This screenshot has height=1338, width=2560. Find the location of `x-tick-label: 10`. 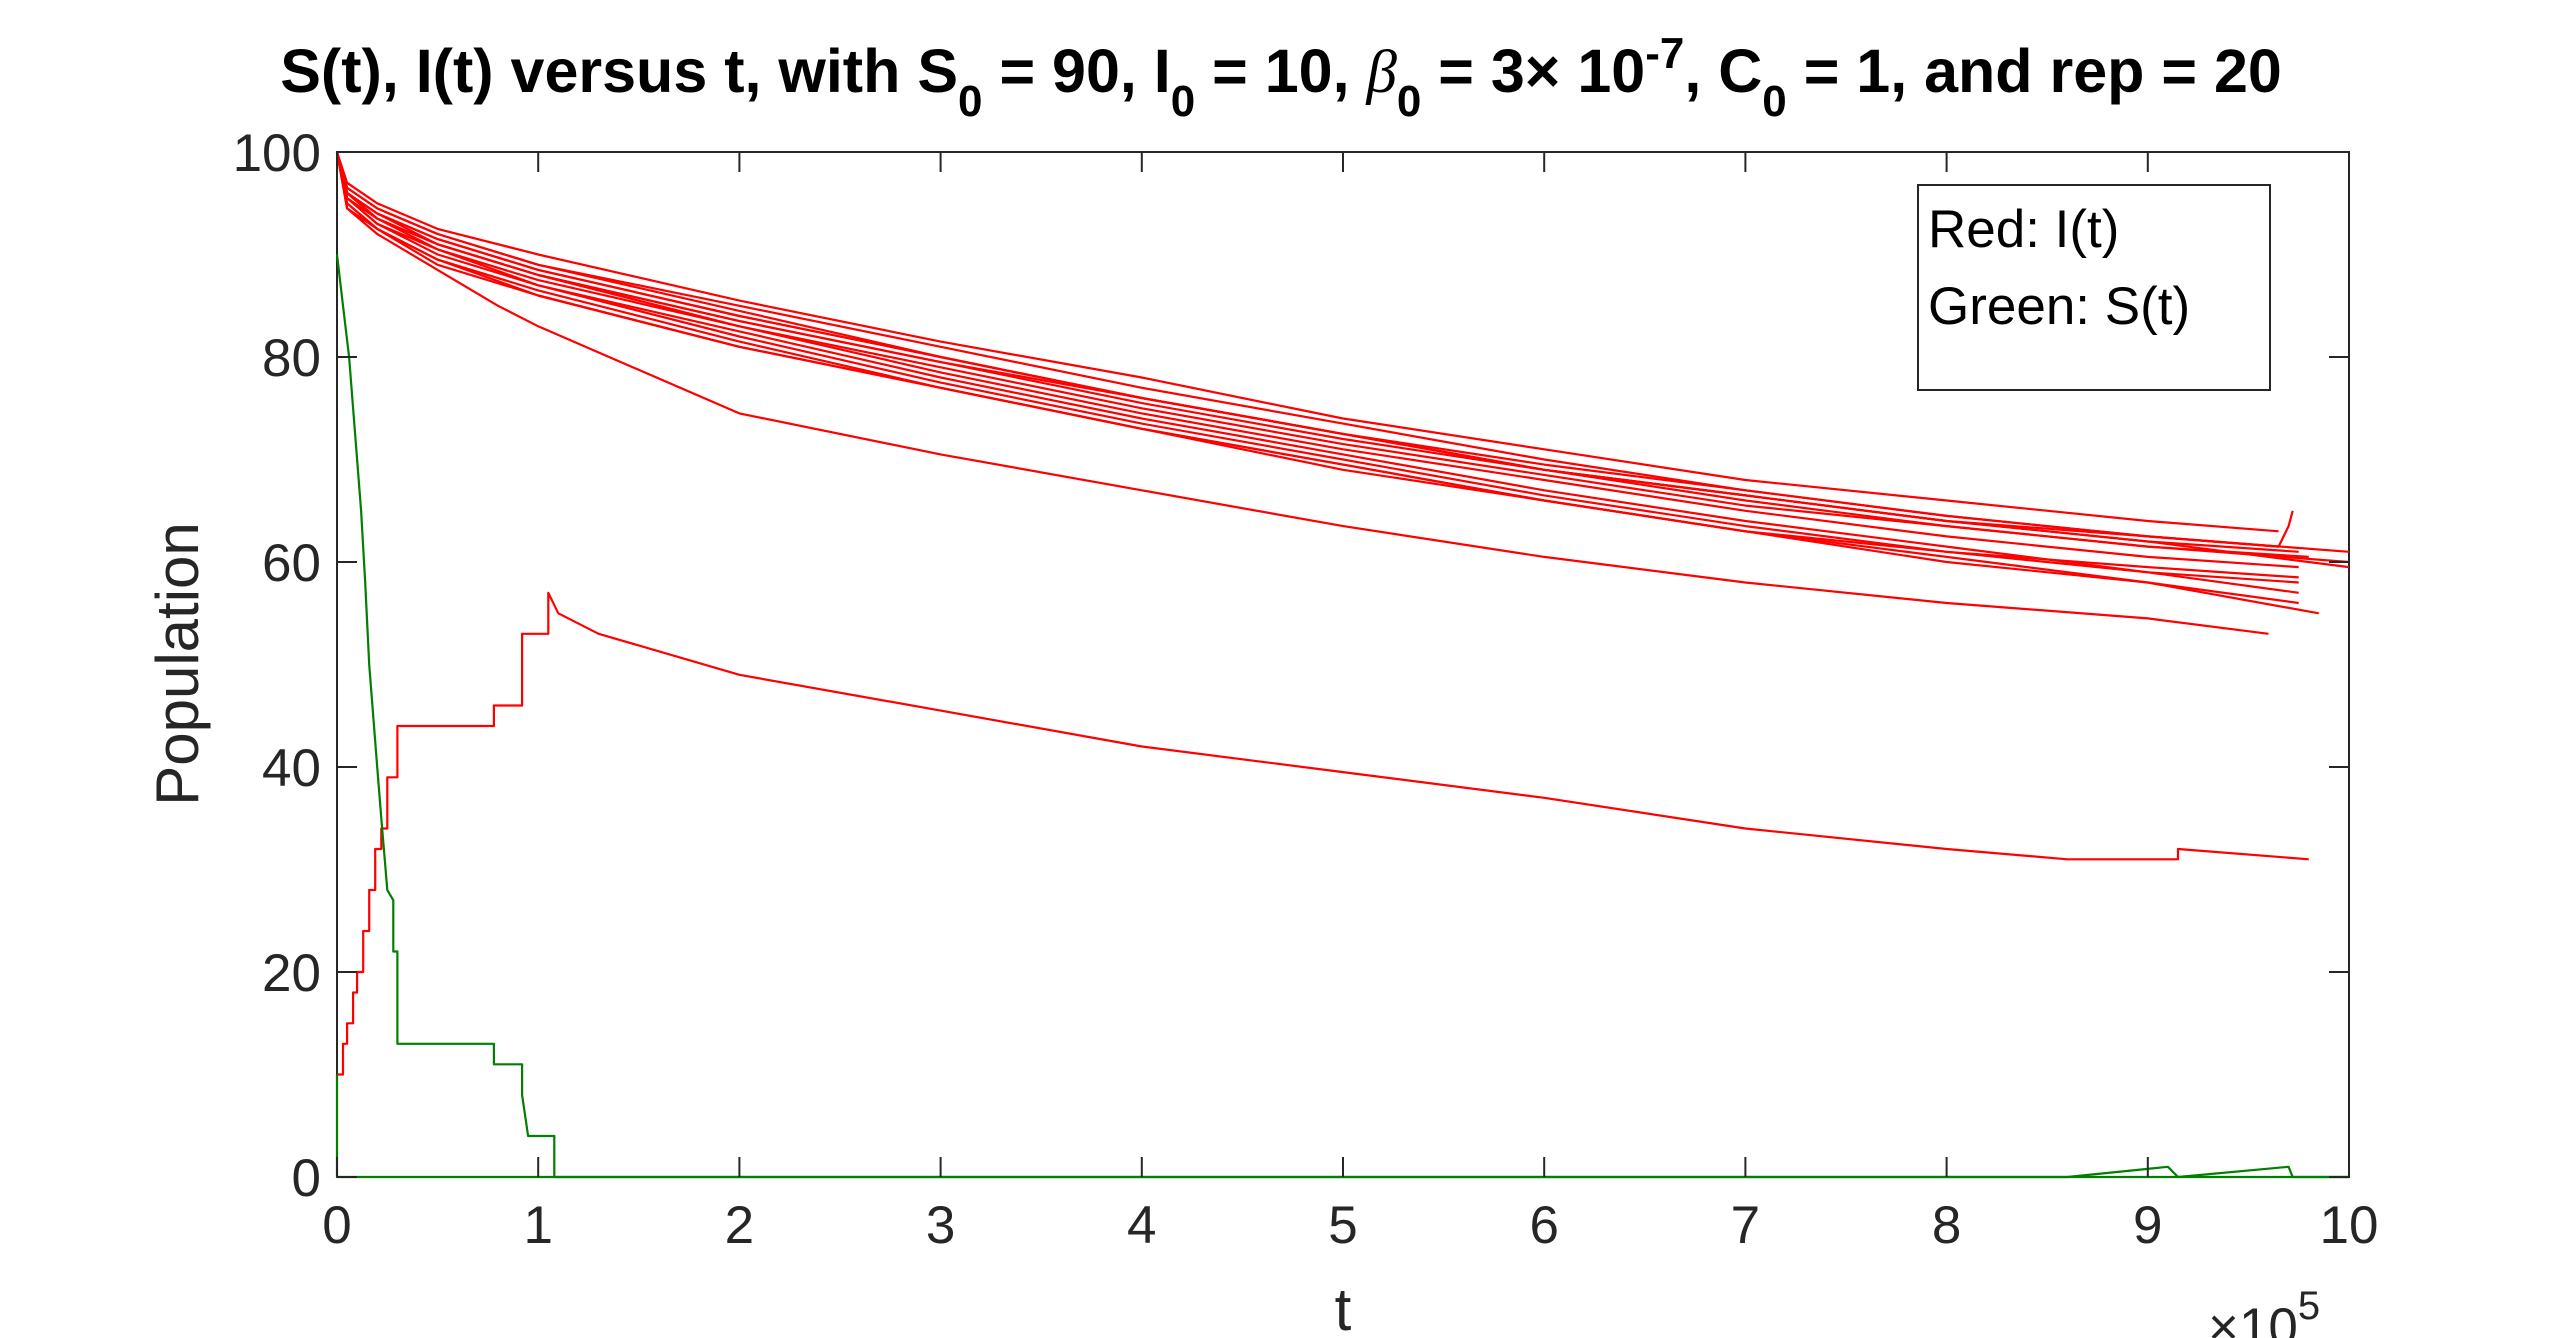

x-tick-label: 10 is located at coordinates (2349, 1225).